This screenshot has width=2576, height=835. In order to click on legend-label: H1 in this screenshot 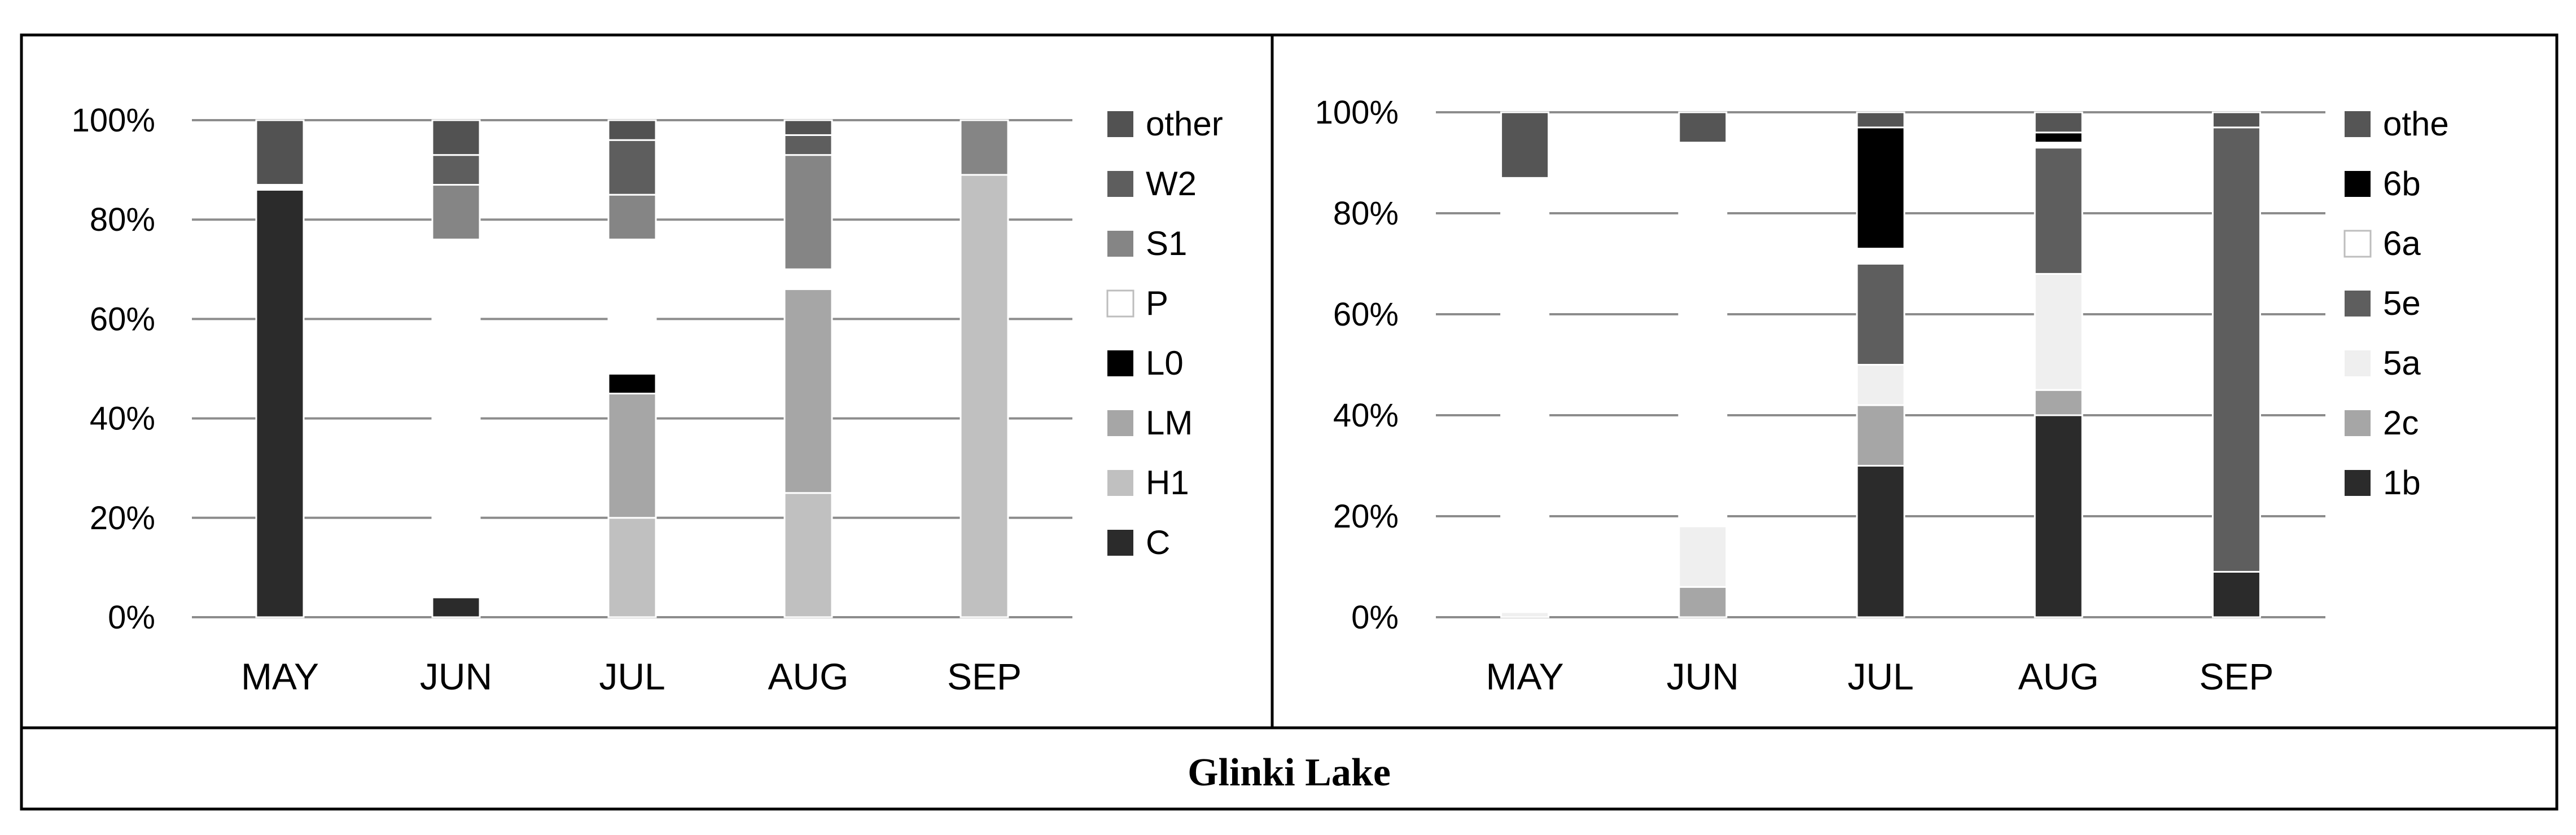, I will do `click(1167, 483)`.